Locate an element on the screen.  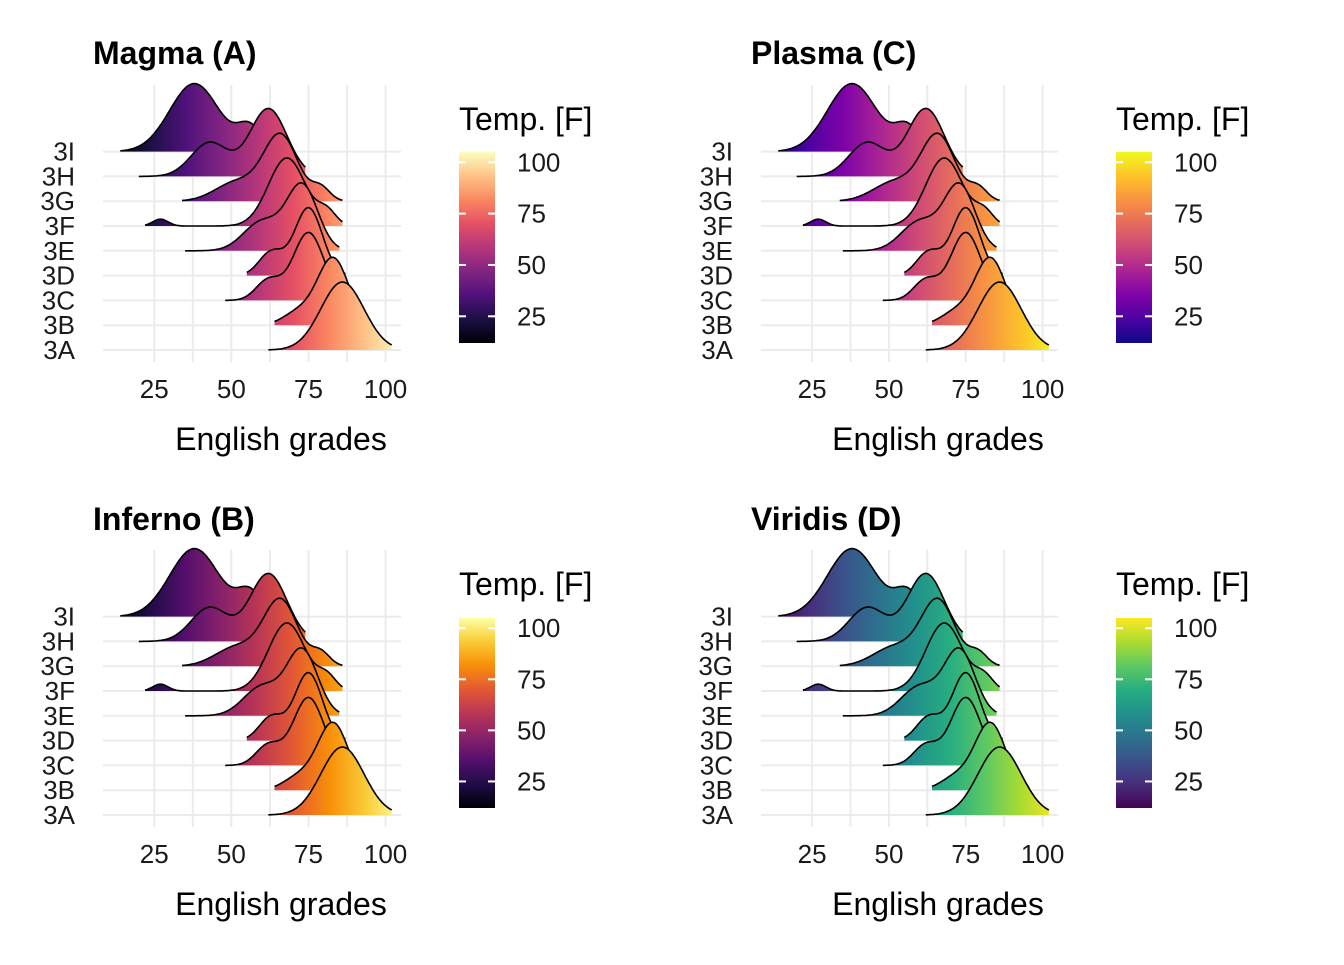
panel-title: Inferno (B) is located at coordinates (174, 519).